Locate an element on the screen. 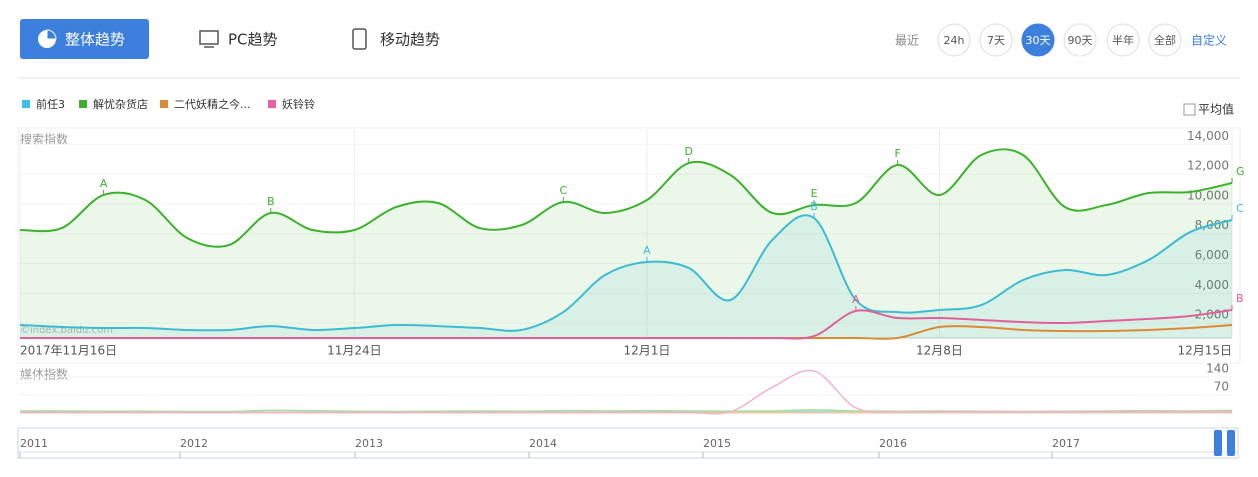  timeline-label: 2014 is located at coordinates (543, 443).